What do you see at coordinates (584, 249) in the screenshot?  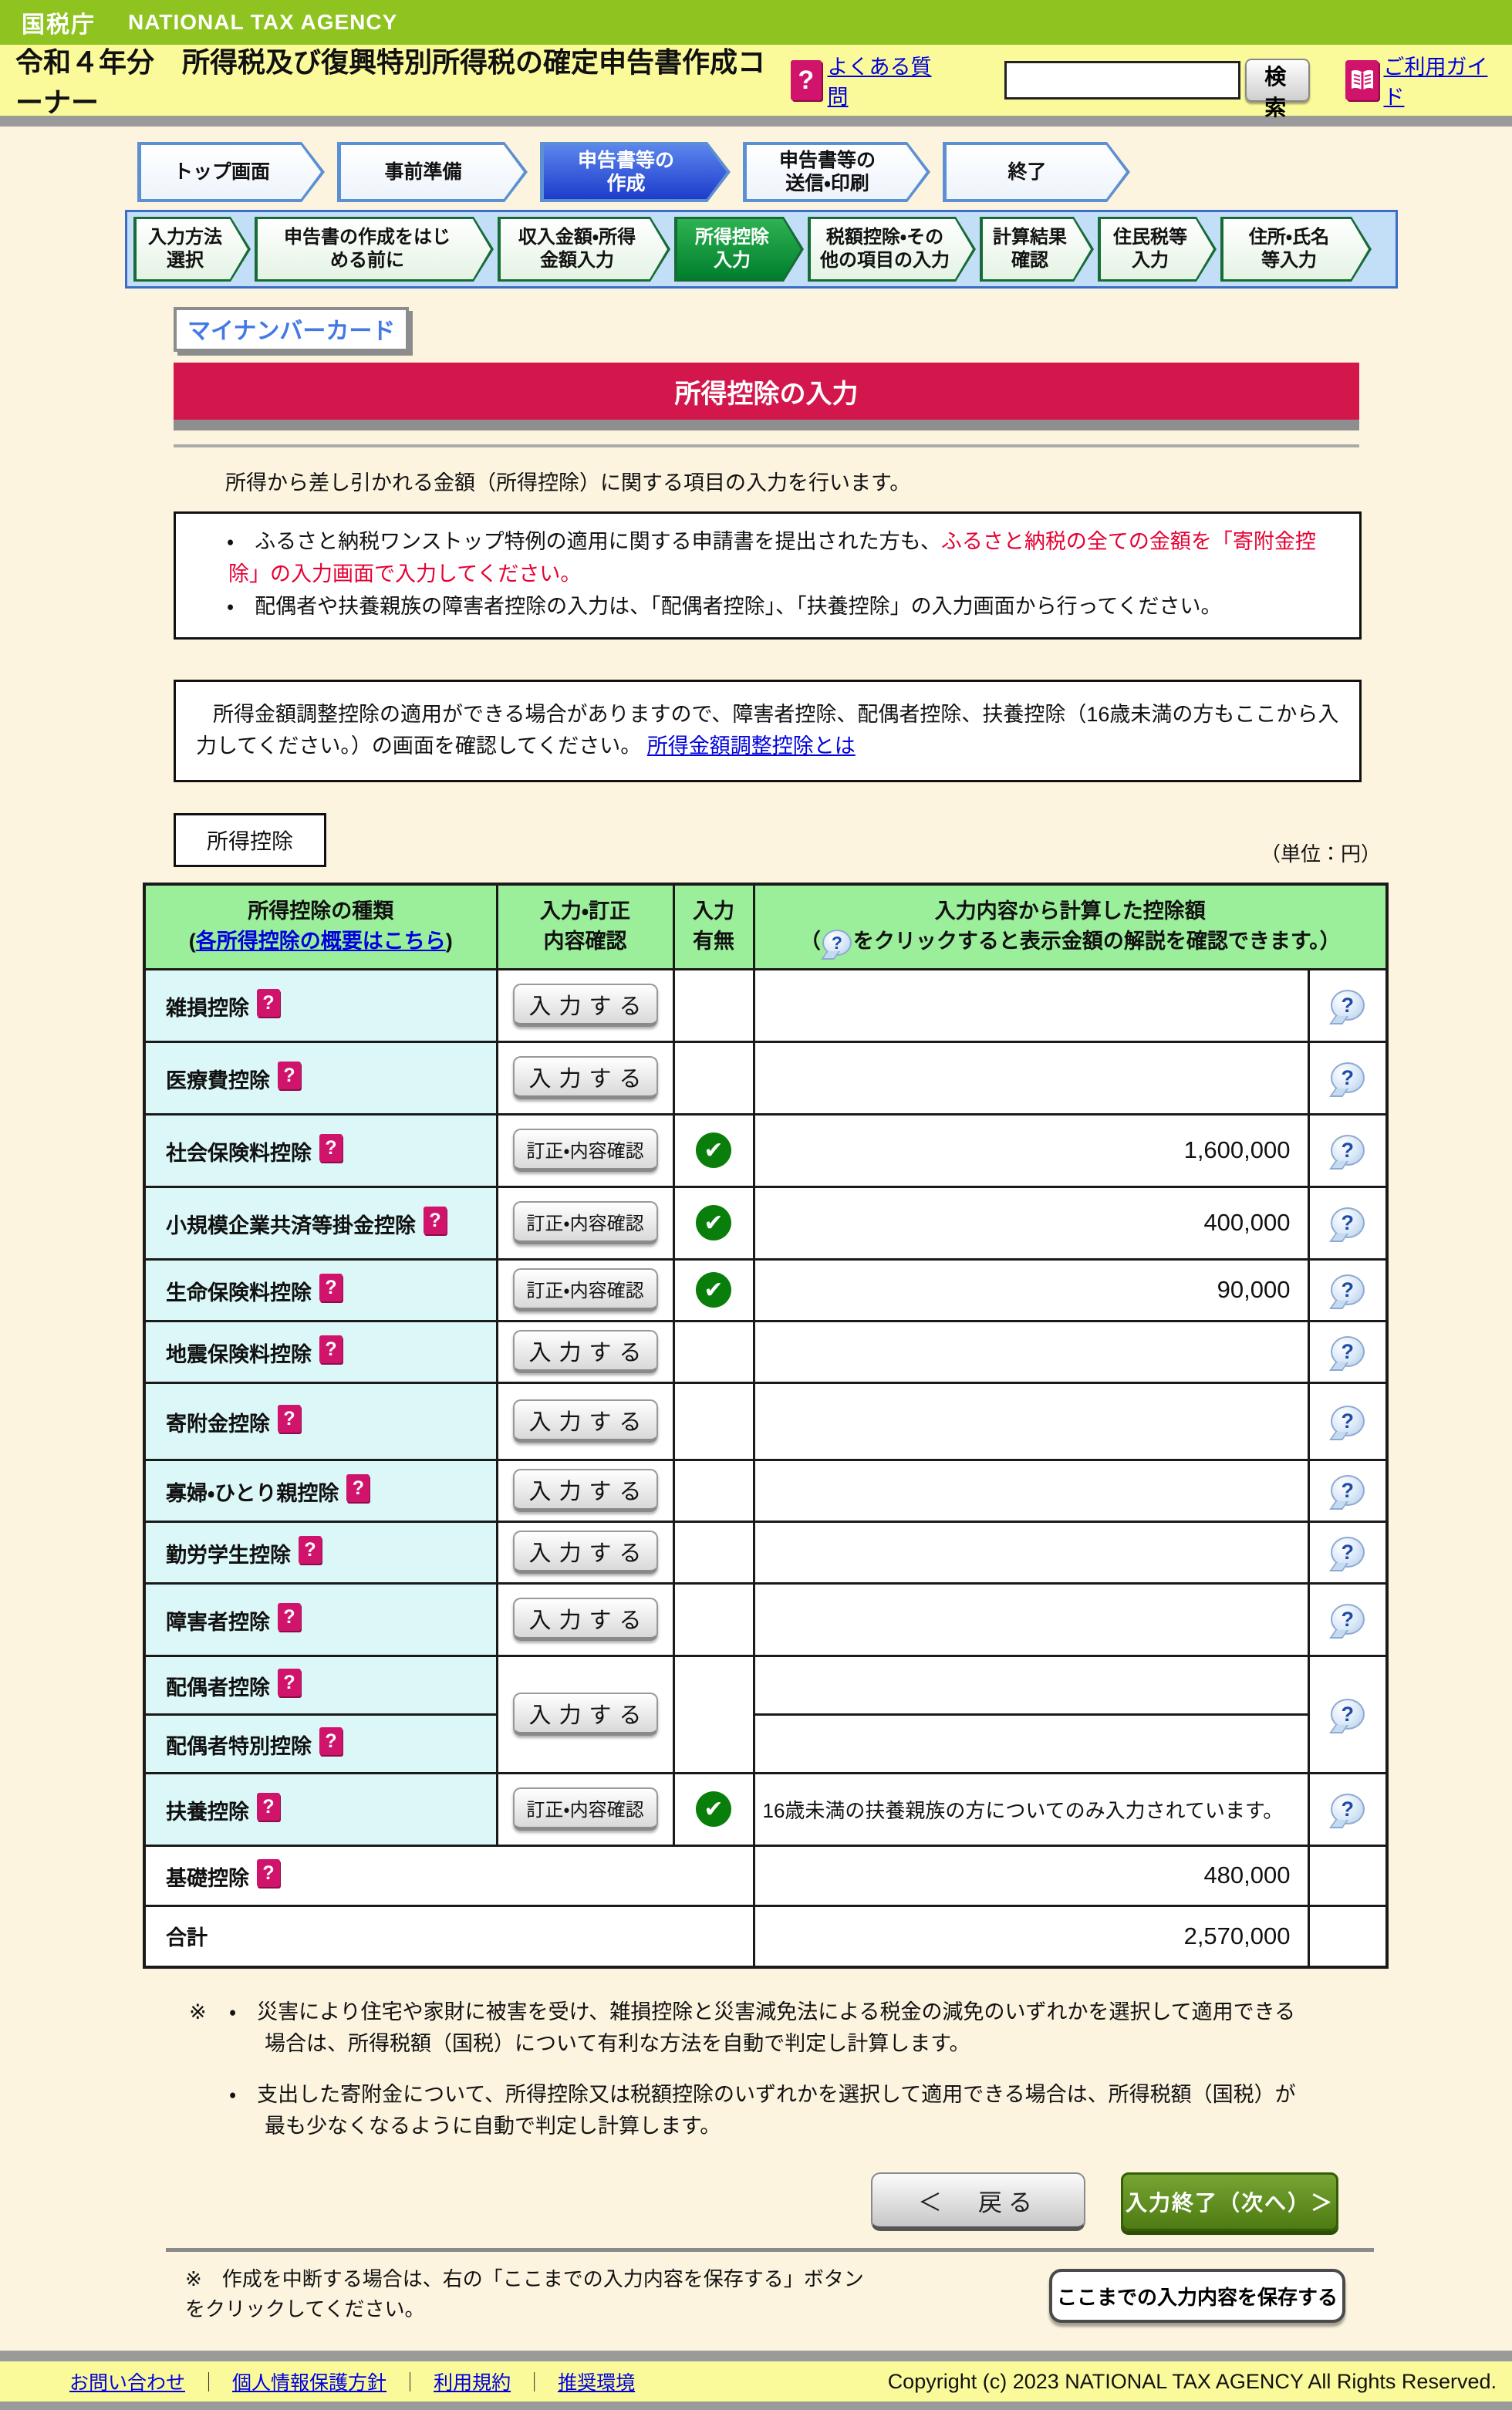 I see `substep-income-input: 収入金額・所得 金額入力` at bounding box center [584, 249].